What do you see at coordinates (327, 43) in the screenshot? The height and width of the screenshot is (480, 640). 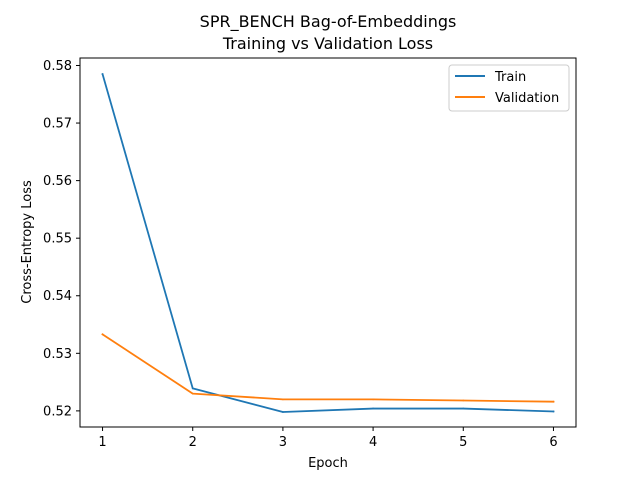 I see `chart-title-line2: Training vs Validation Loss` at bounding box center [327, 43].